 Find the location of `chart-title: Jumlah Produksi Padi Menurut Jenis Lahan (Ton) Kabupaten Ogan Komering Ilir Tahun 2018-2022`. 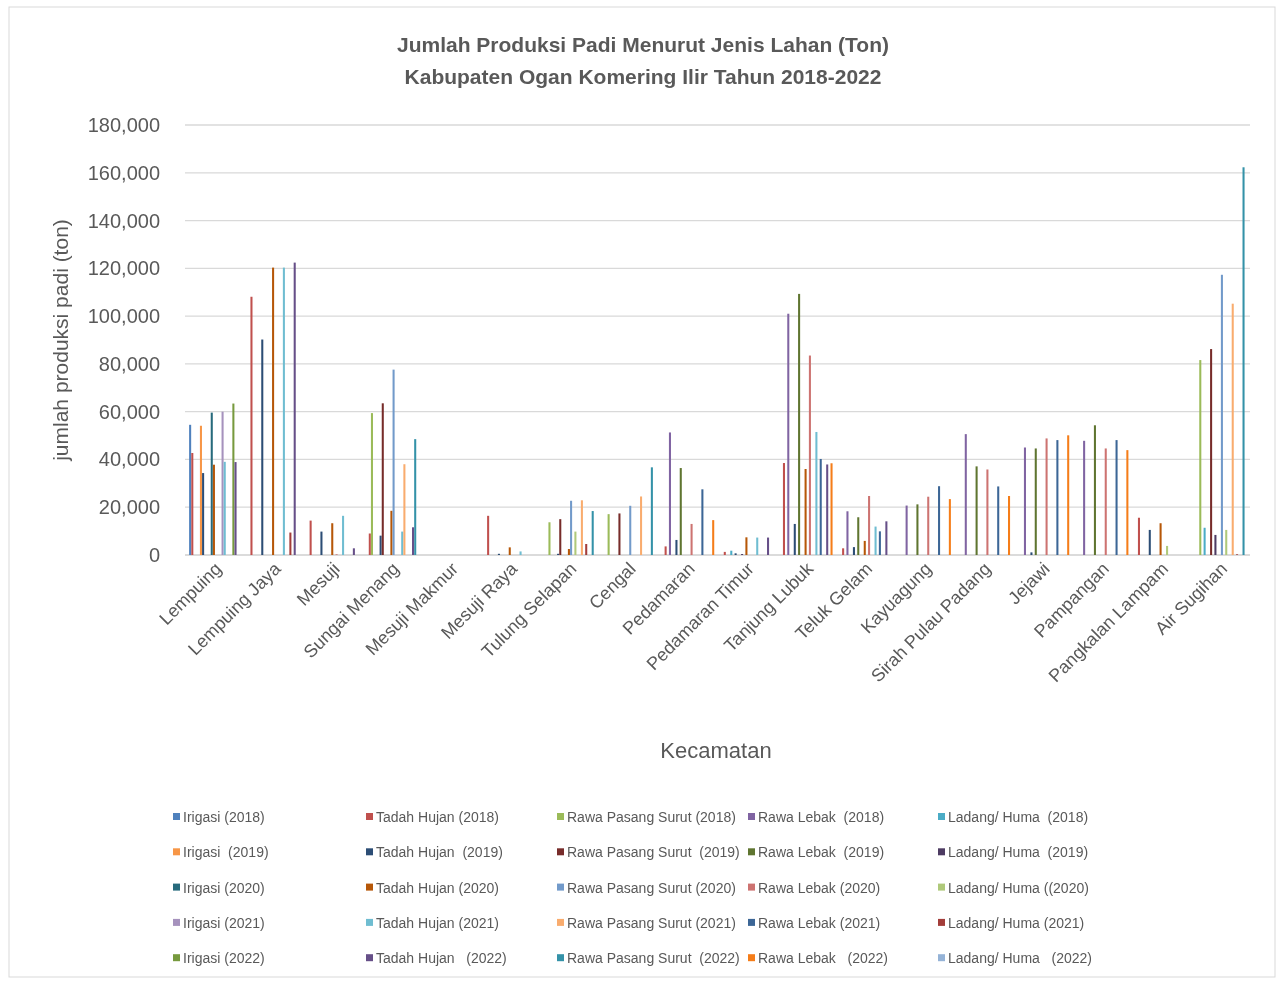

chart-title: Jumlah Produksi Padi Menurut Jenis Lahan (Ton) Kabupaten Ogan Komering Ilir Tahun 2018-2022 is located at coordinates (643, 60).